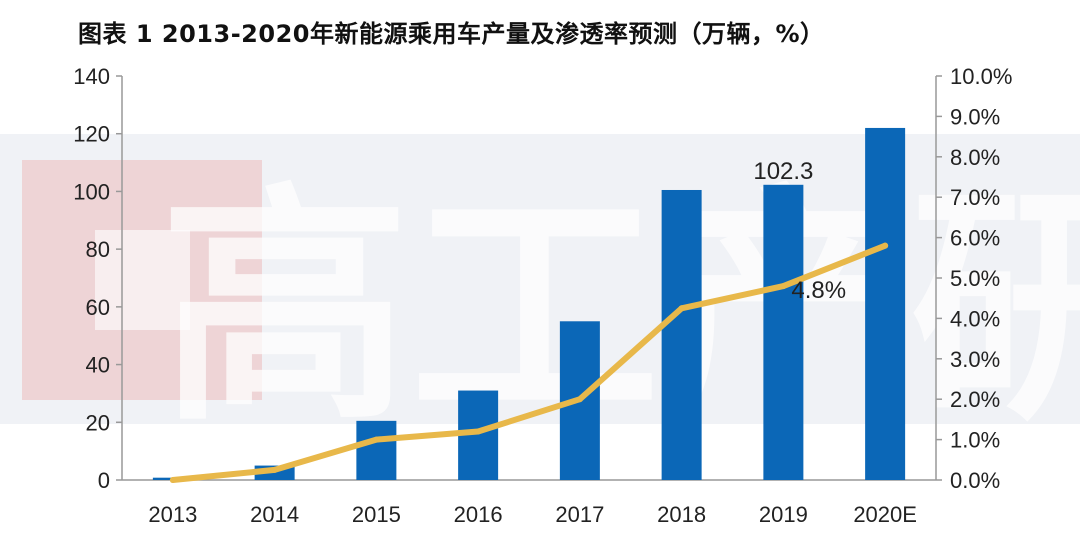 This screenshot has height=559, width=1080. I want to click on y-right-tick-label: 10.0%, so click(981, 76).